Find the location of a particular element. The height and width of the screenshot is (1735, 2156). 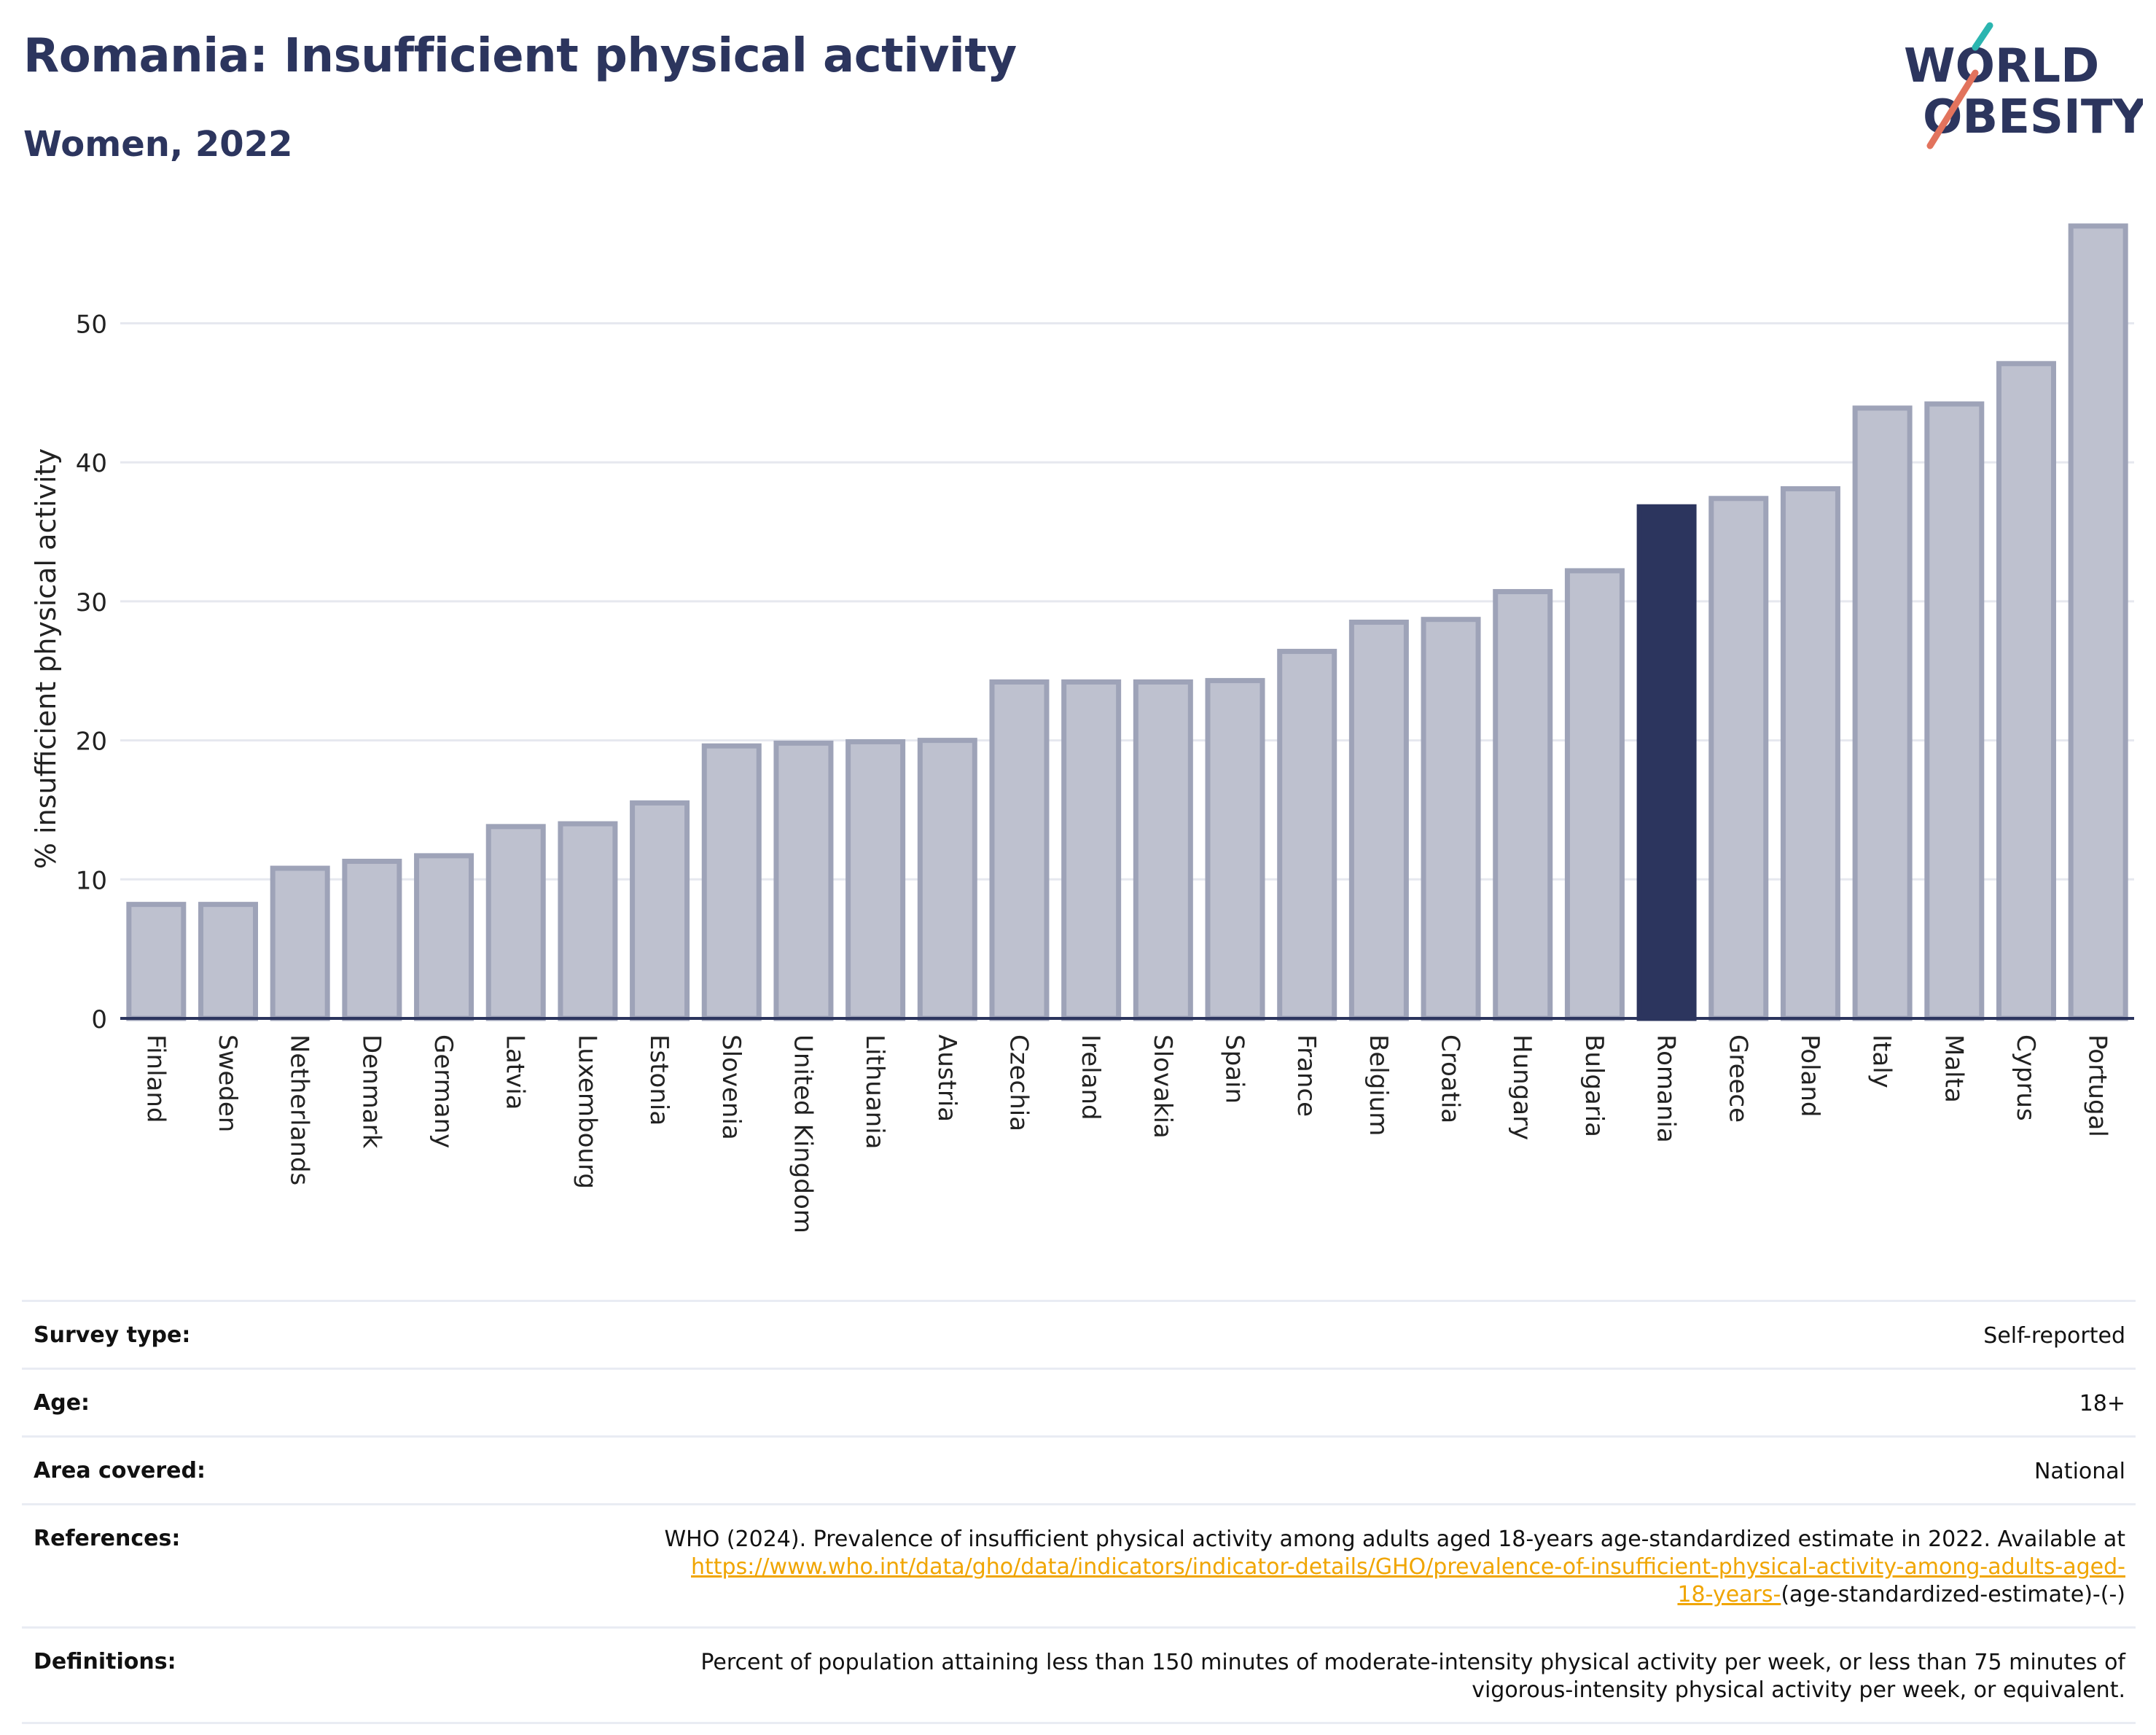

bar-belgium is located at coordinates (1378, 821).